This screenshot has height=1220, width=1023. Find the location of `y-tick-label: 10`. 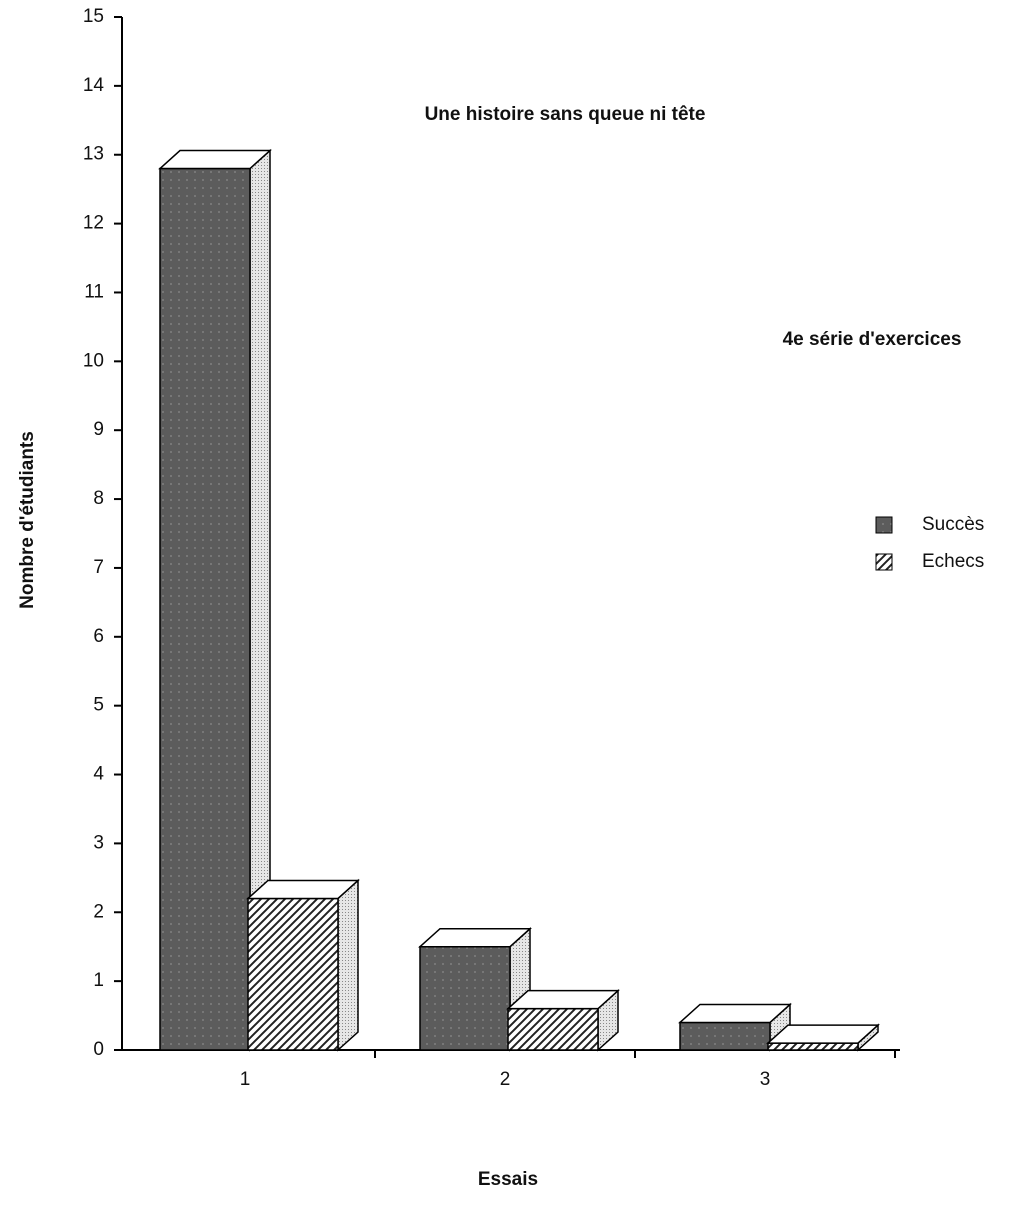

y-tick-label: 10 is located at coordinates (93, 360).